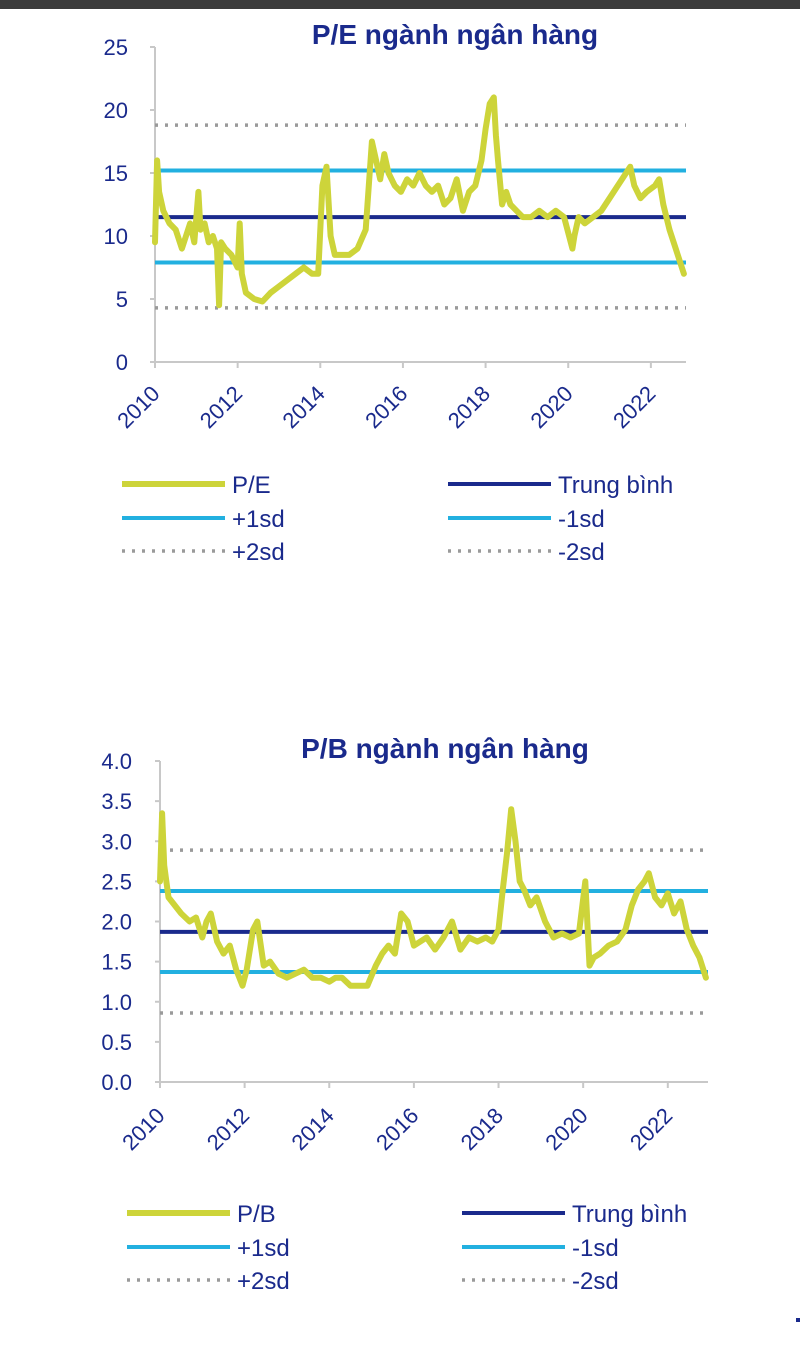  What do you see at coordinates (256, 1214) in the screenshot?
I see `pb-legend-label: P/B` at bounding box center [256, 1214].